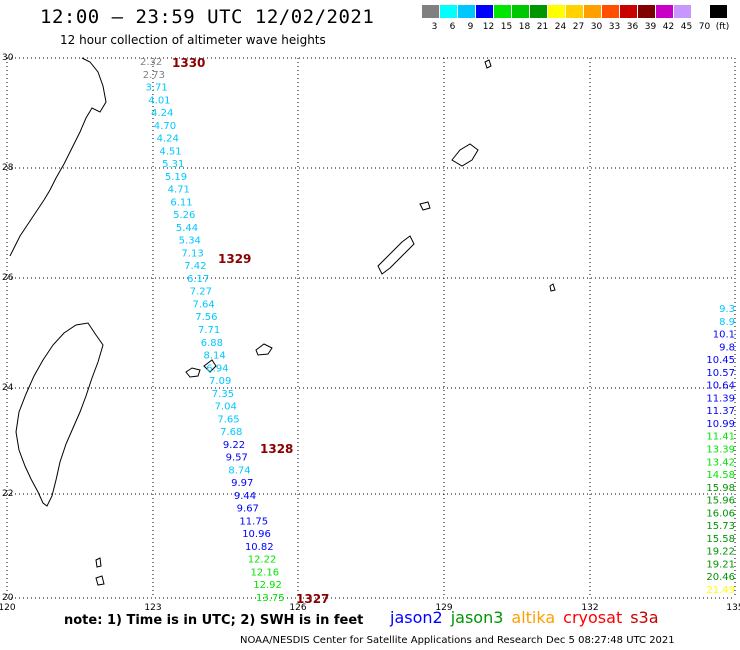 This screenshot has width=740, height=650. I want to click on island-tokara, so click(425, 206).